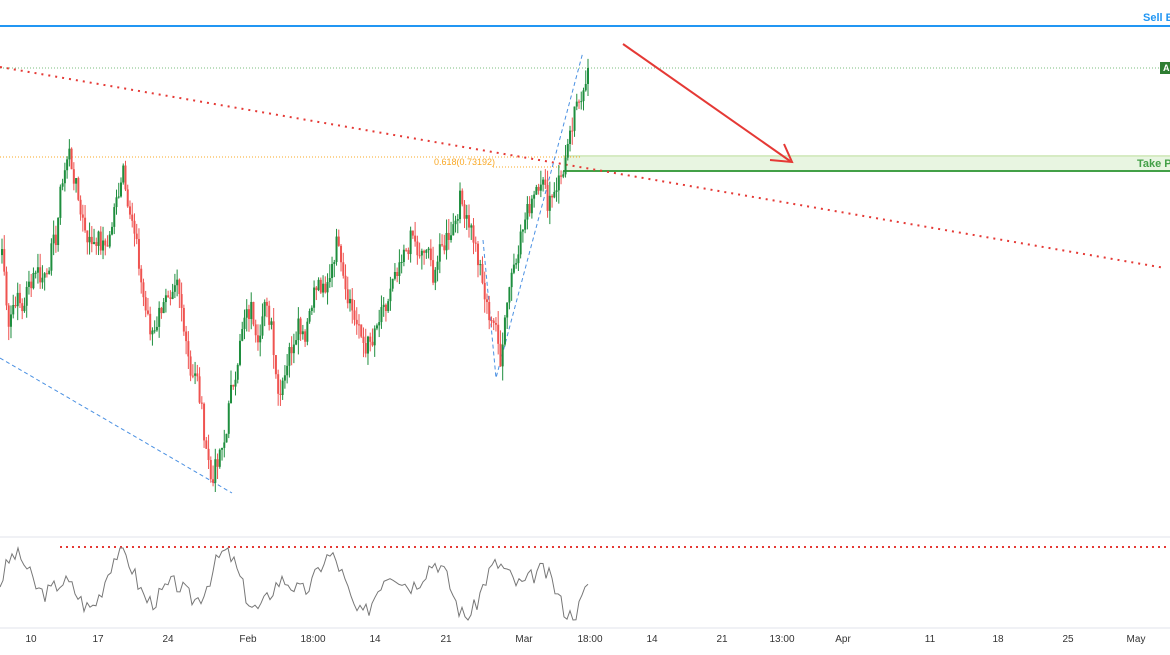  I want to click on pattern-lines, so click(116, 425).